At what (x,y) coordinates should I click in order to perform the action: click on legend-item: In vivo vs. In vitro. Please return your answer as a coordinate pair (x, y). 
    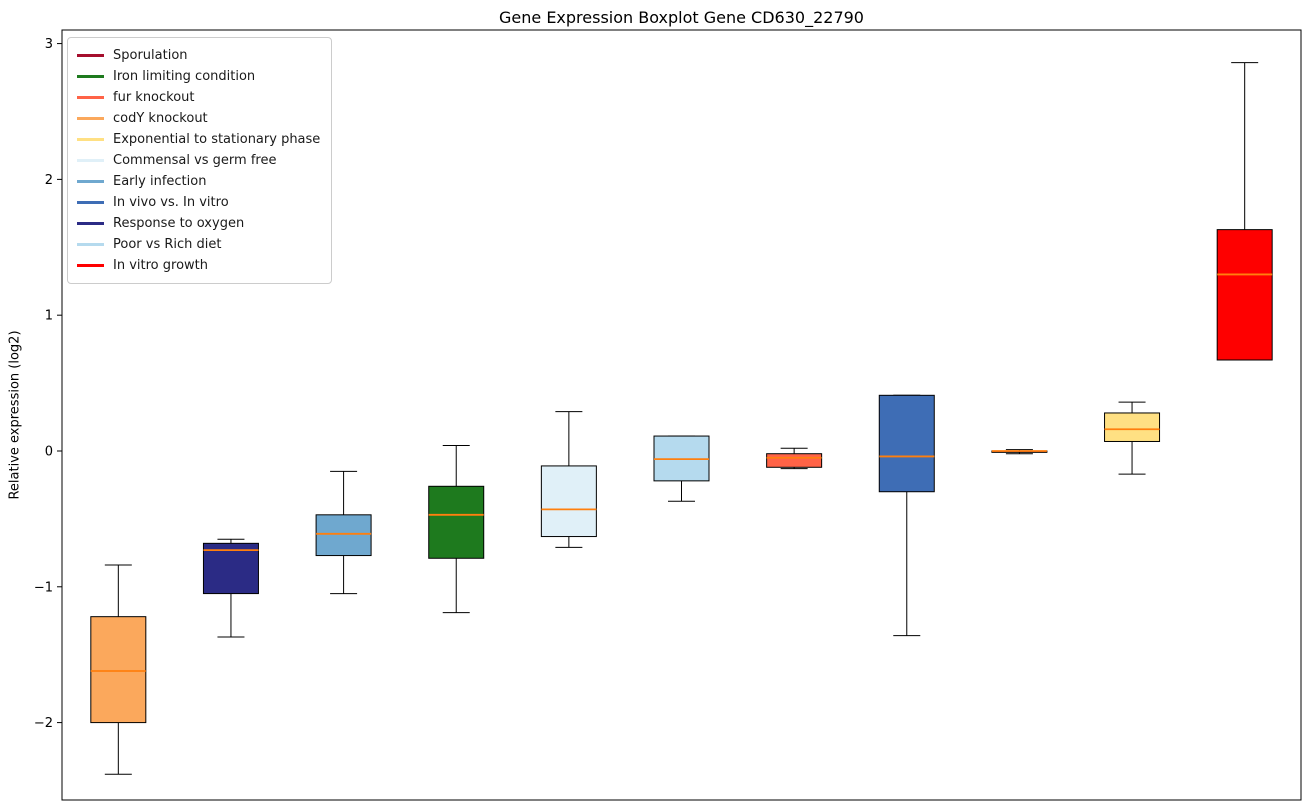
    Looking at the image, I should click on (198, 202).